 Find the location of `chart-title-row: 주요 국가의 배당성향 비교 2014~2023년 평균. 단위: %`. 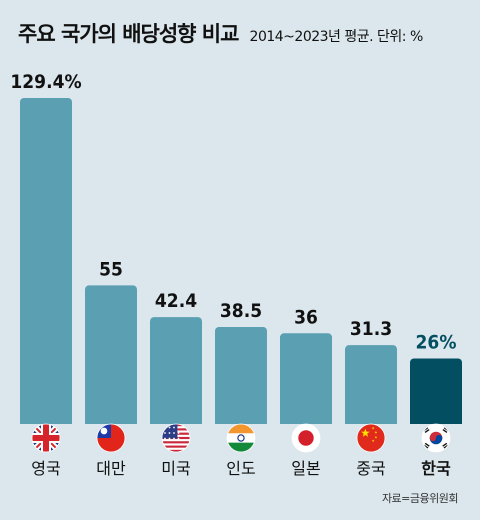

chart-title-row: 주요 국가의 배당성향 비교 2014~2023년 평균. 단위: % is located at coordinates (220, 33).